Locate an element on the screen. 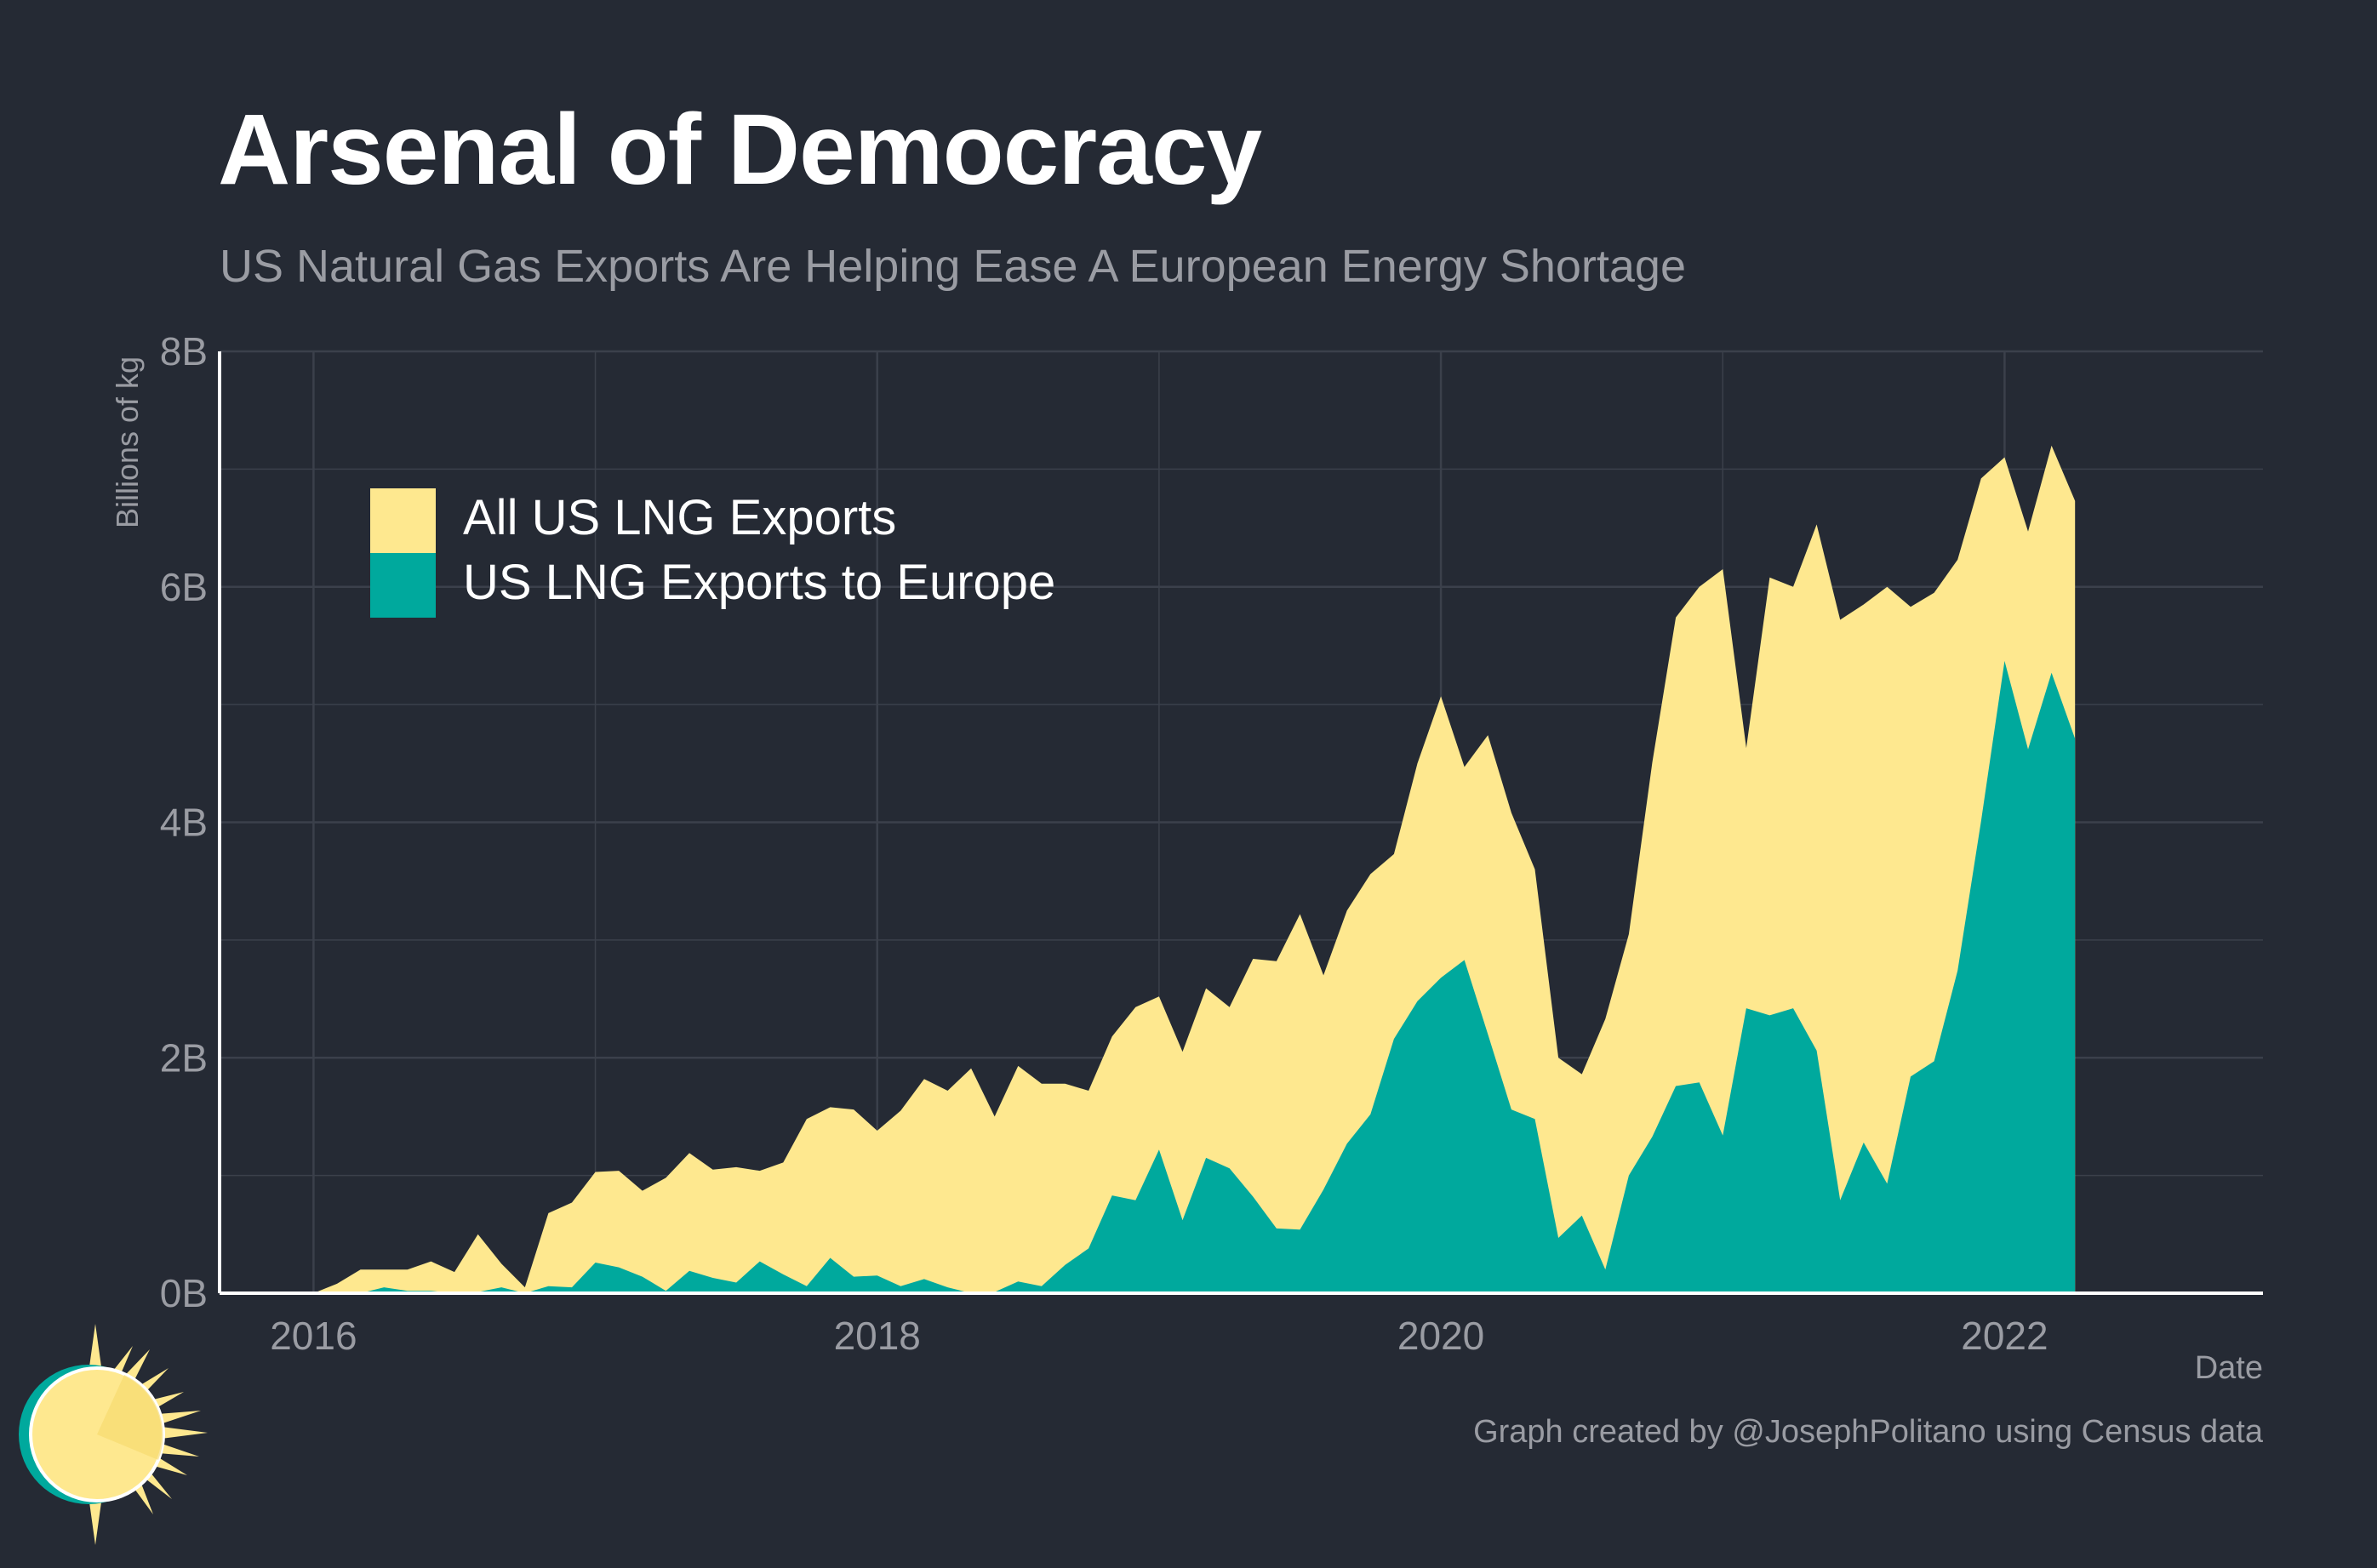 The image size is (2377, 1568). y-tick-label: 6B is located at coordinates (184, 587).